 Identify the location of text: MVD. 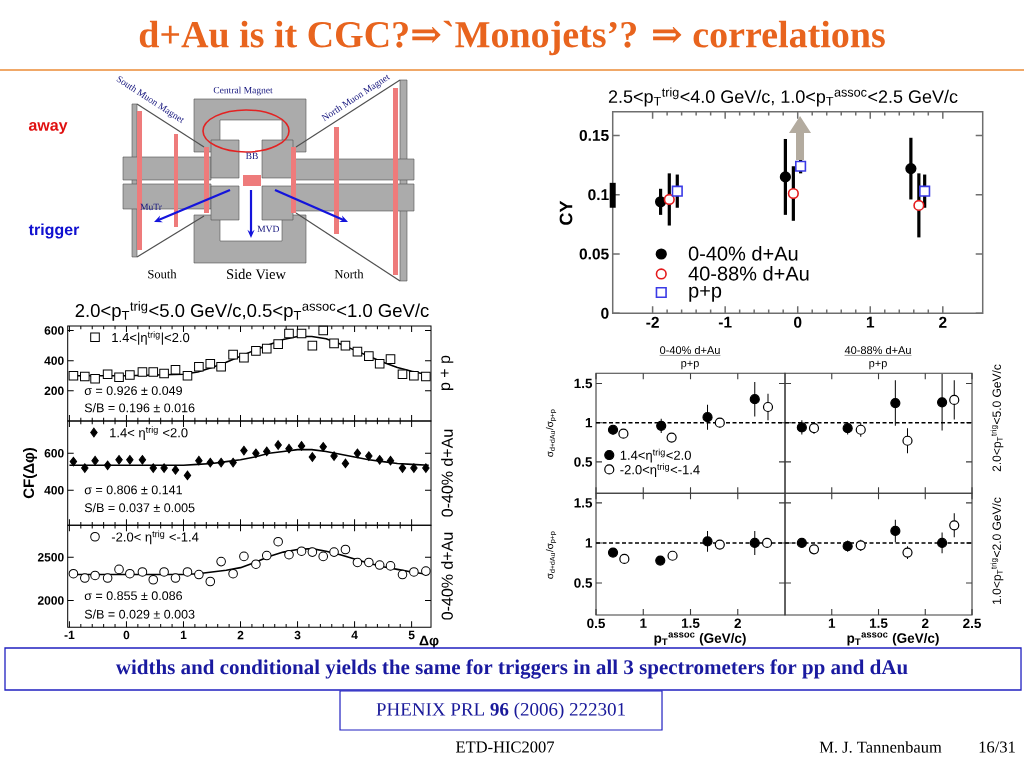
(268, 229).